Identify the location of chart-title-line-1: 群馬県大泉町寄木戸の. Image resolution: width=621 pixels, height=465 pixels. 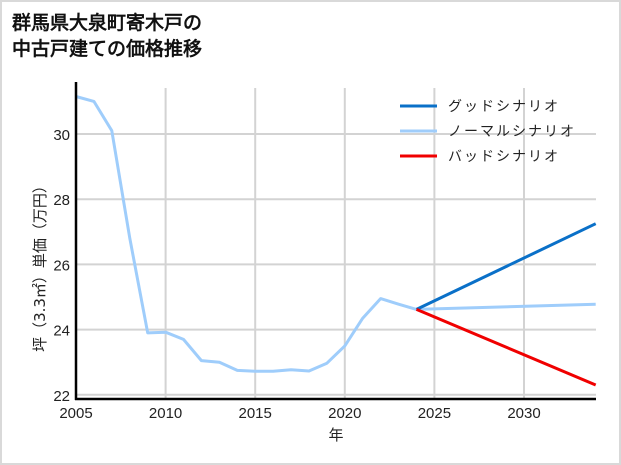
(107, 23).